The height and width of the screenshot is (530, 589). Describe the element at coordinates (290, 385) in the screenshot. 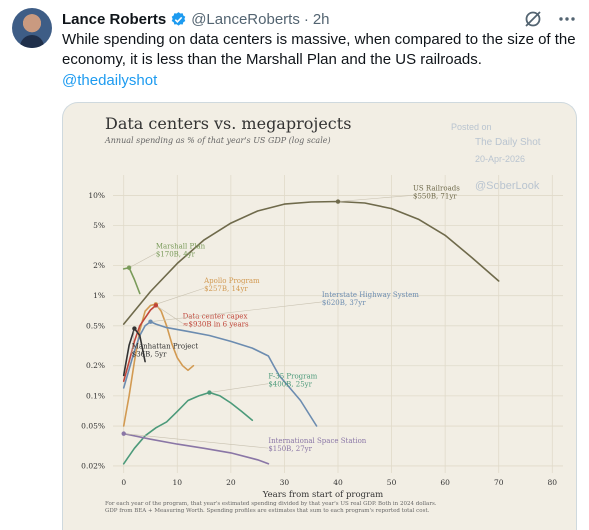

I see `series-detail: $400B, 25yr` at that location.